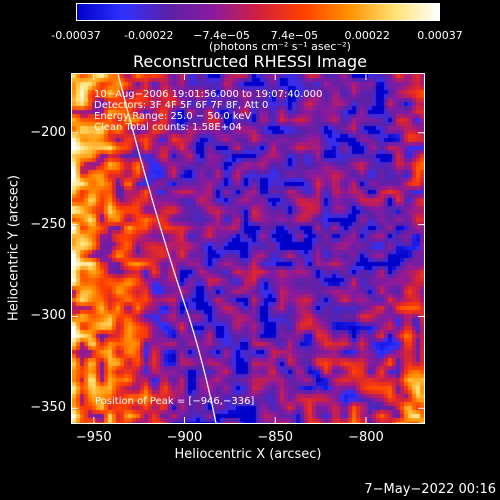 The height and width of the screenshot is (500, 500). Describe the element at coordinates (258, 12) in the screenshot. I see `colorbar` at that location.